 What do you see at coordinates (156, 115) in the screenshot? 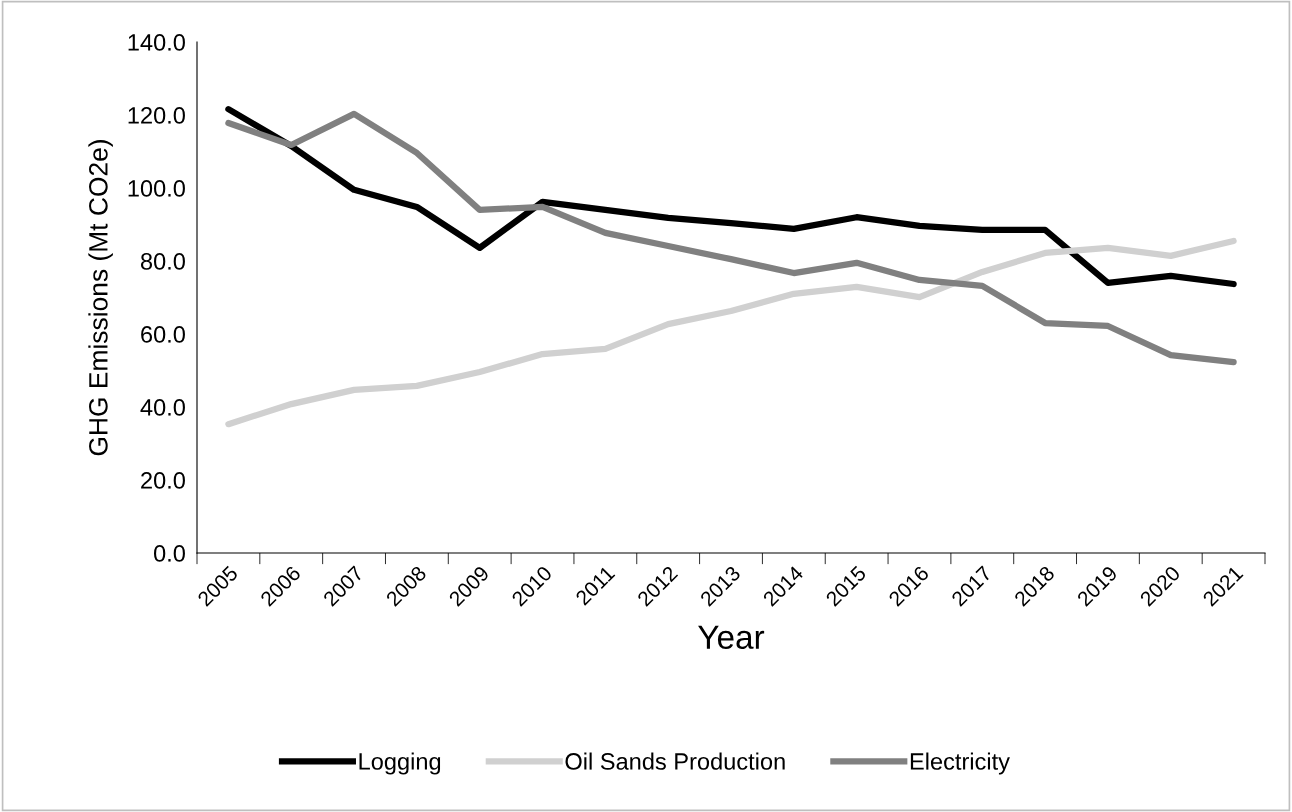
I see `y-tick-label: 120.0` at bounding box center [156, 115].